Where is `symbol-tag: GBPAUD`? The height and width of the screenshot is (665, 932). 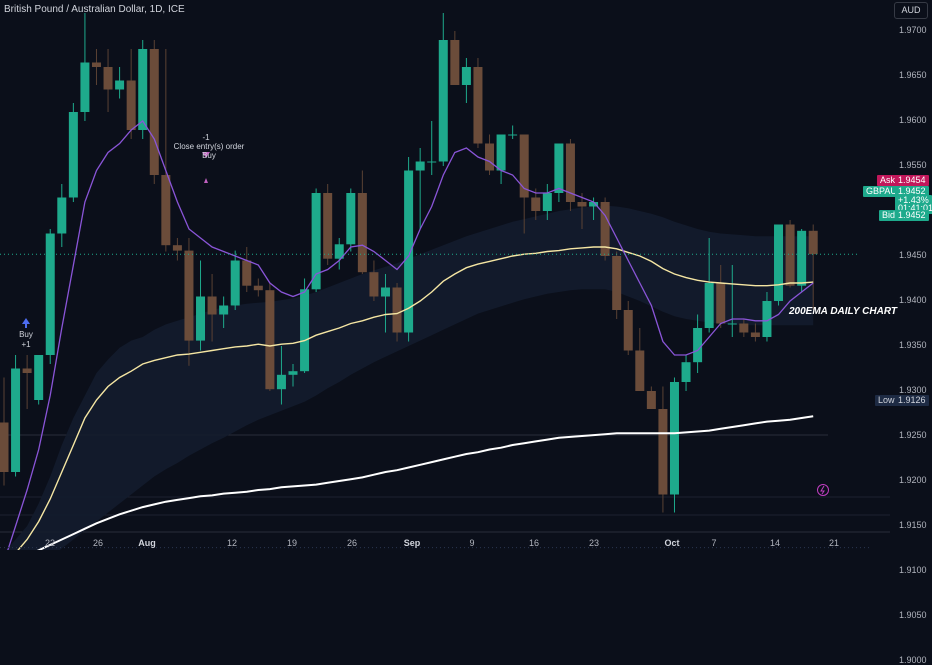 symbol-tag: GBPAUD is located at coordinates (885, 191).